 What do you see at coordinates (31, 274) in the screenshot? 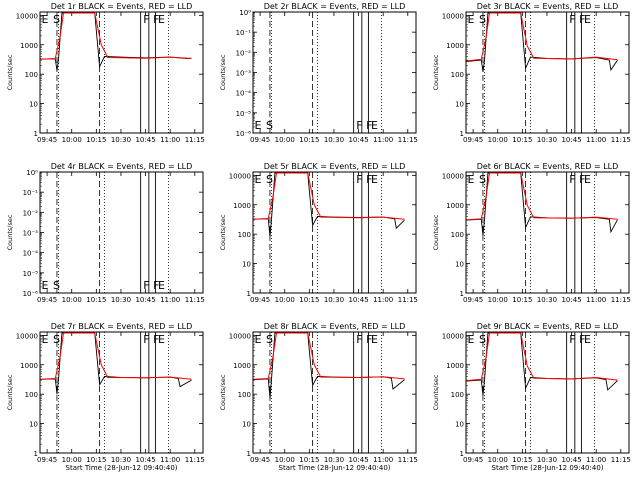
I see `y-tick-label: 10⁻⁵` at bounding box center [31, 274].